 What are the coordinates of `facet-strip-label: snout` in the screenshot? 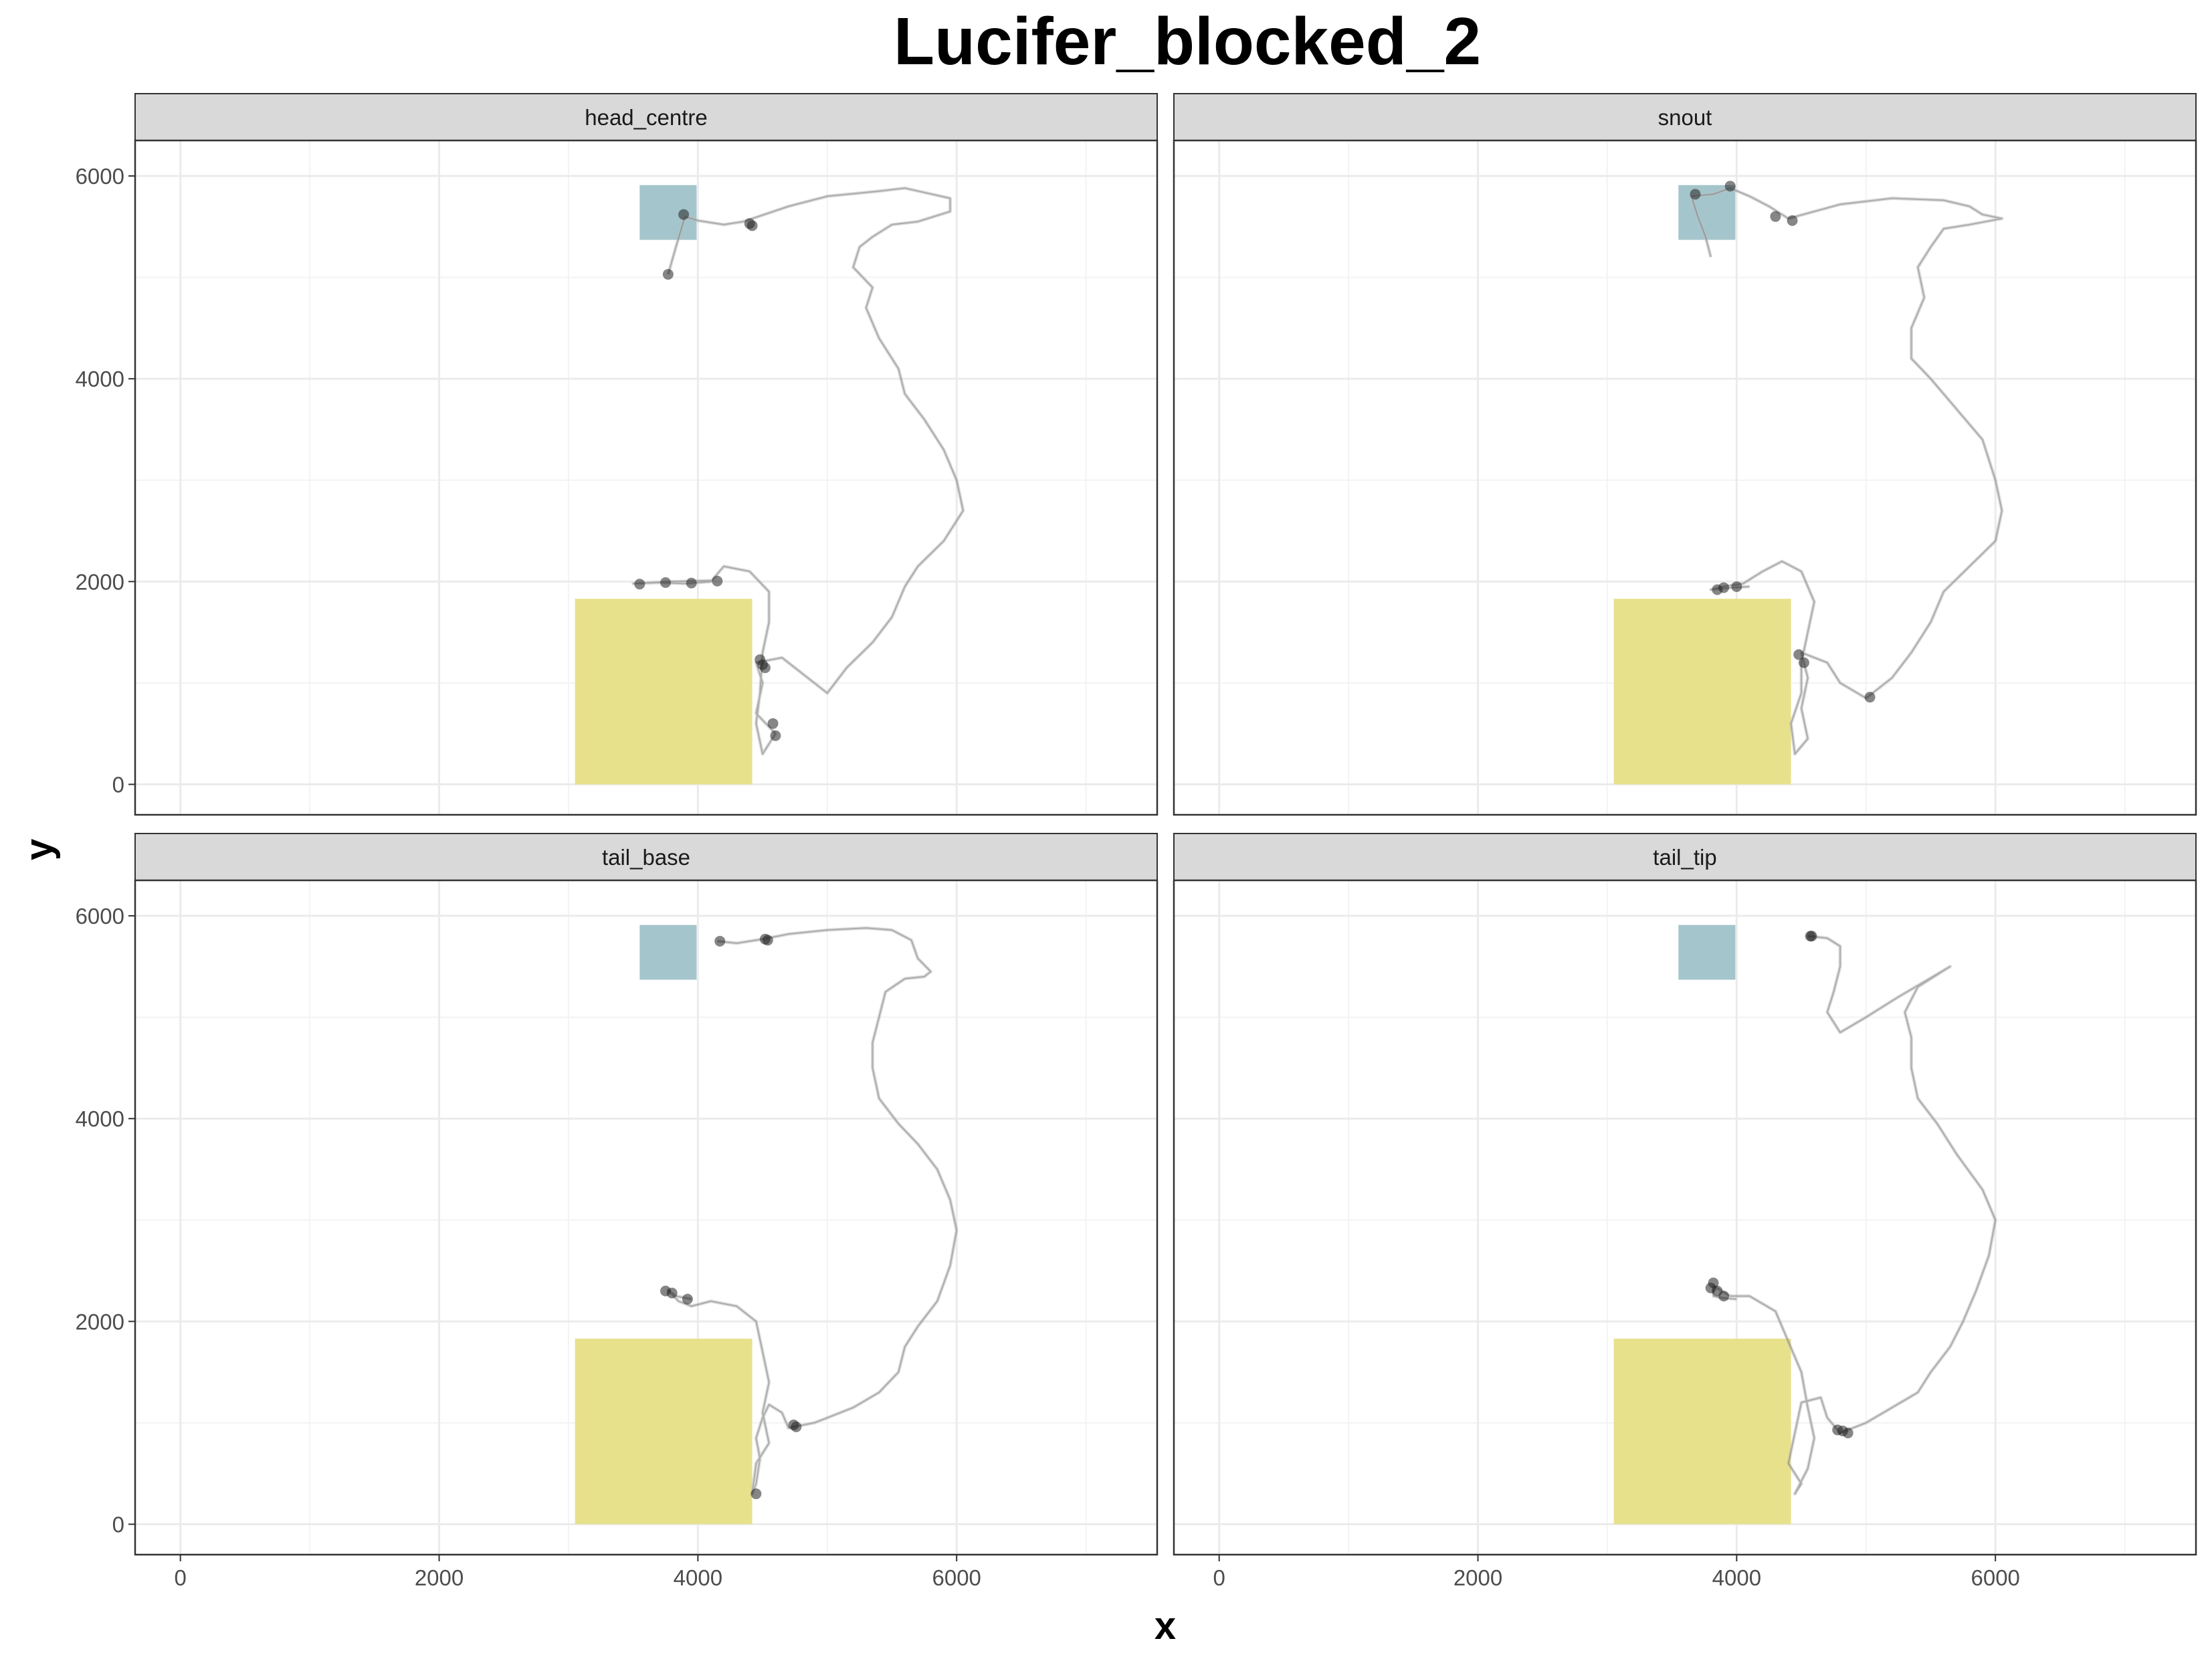 It's located at (1685, 117).